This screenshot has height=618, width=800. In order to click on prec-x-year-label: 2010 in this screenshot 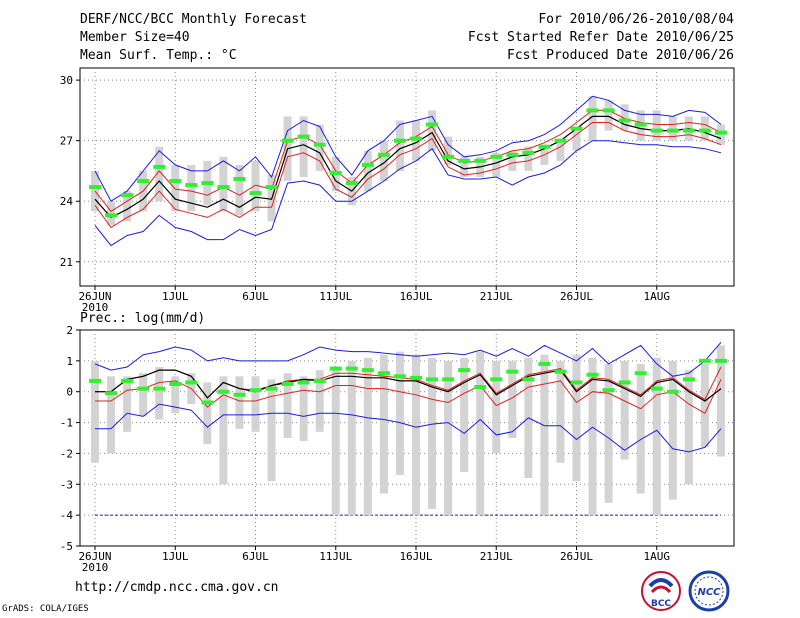, I will do `click(95, 567)`.